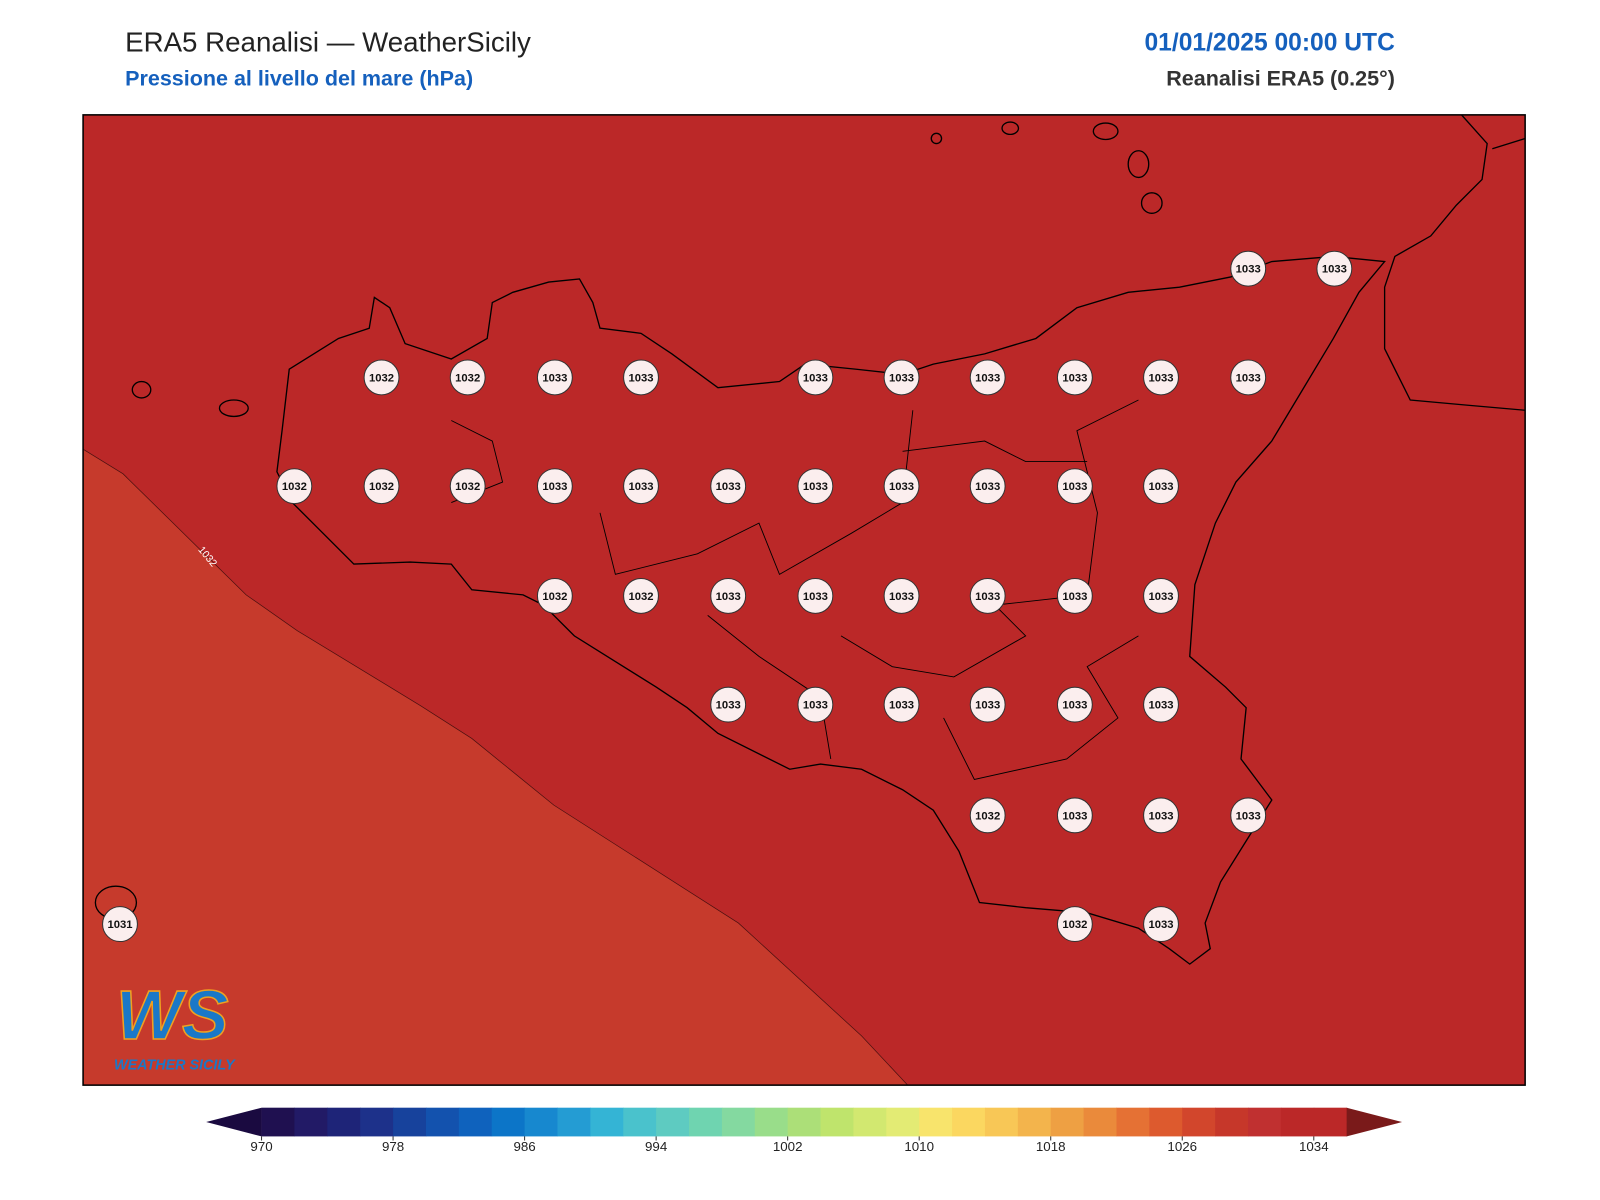 This screenshot has height=1200, width=1600. Describe the element at coordinates (175, 1065) in the screenshot. I see `logo-text: WEATHER SICILY` at that location.